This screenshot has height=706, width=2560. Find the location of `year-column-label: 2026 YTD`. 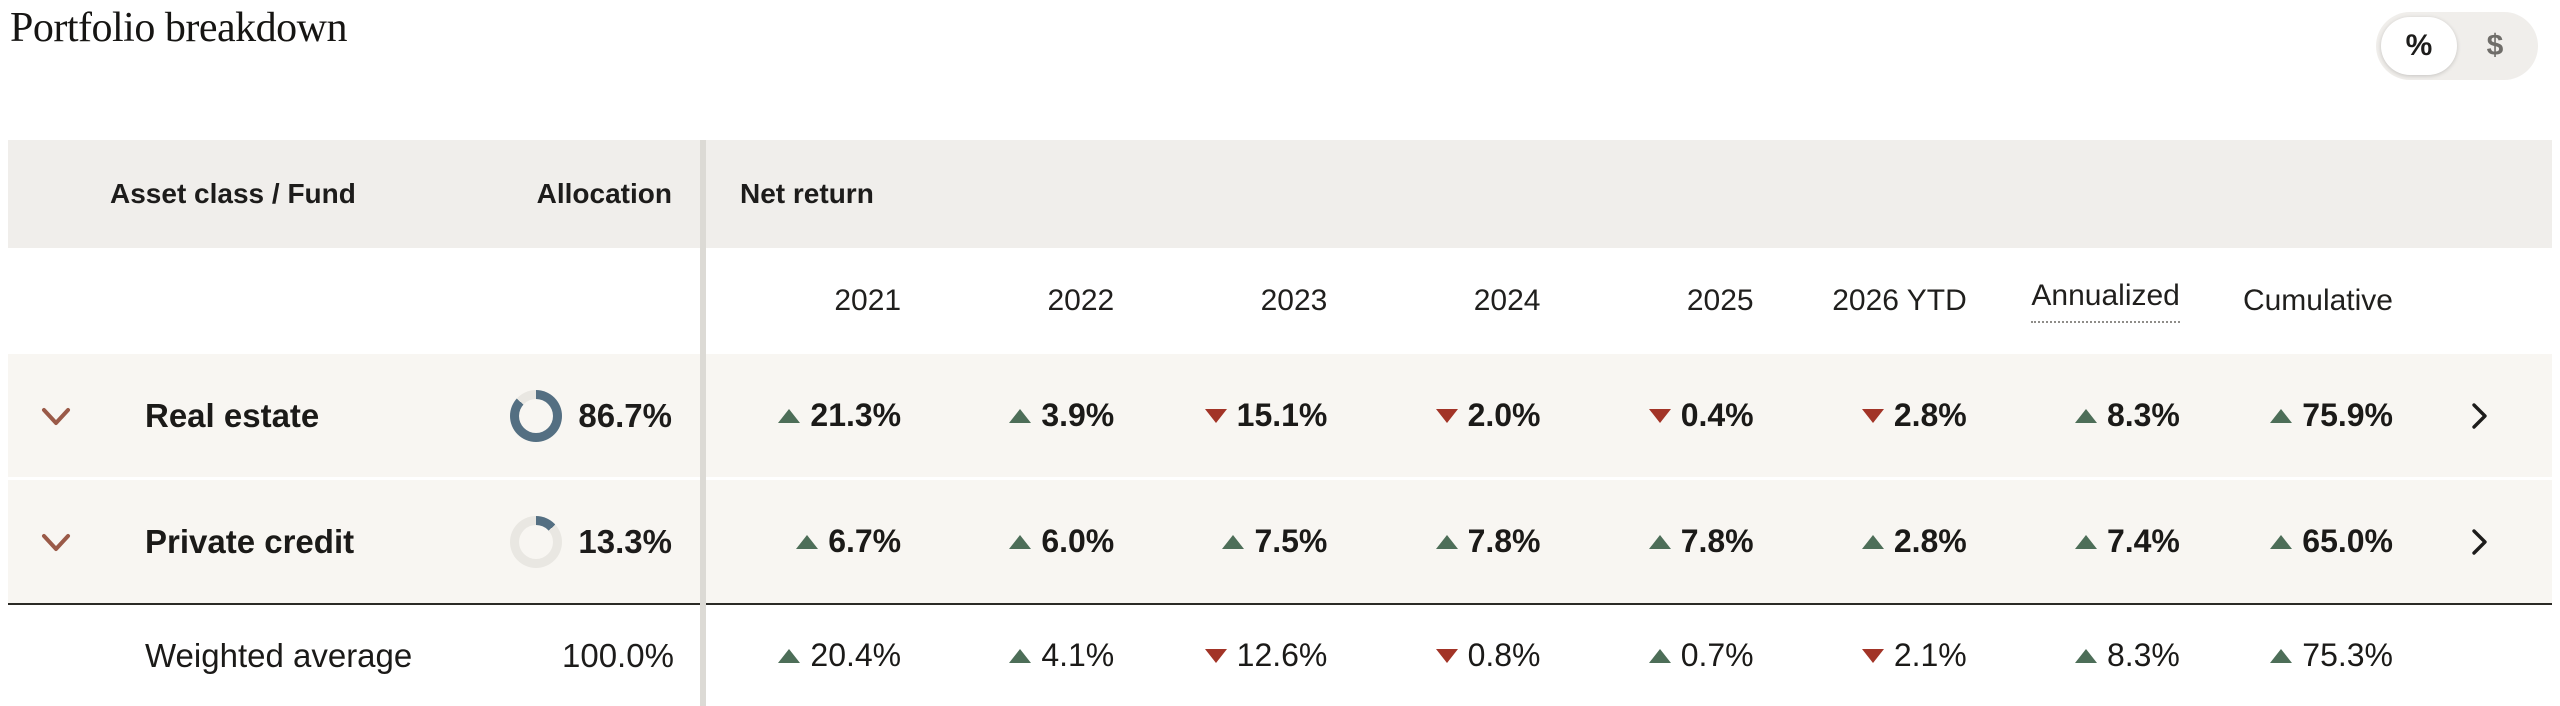

year-column-label: 2026 YTD is located at coordinates (1899, 300).